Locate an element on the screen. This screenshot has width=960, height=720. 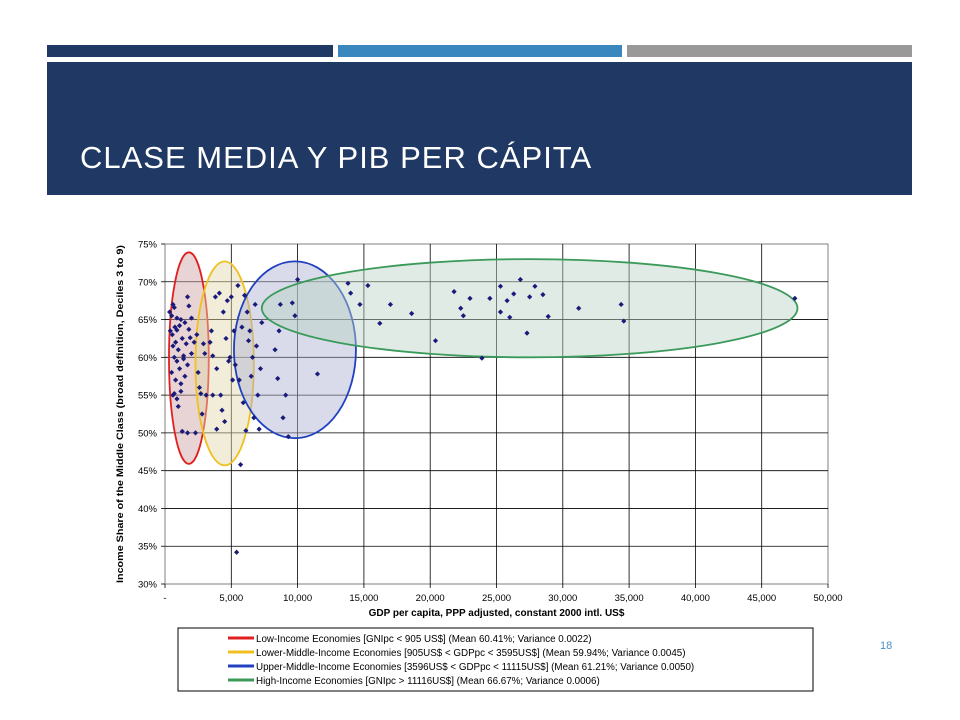
slide-title: CLASE MEDIA Y PIB PER CÁPITA is located at coordinates (336, 157).